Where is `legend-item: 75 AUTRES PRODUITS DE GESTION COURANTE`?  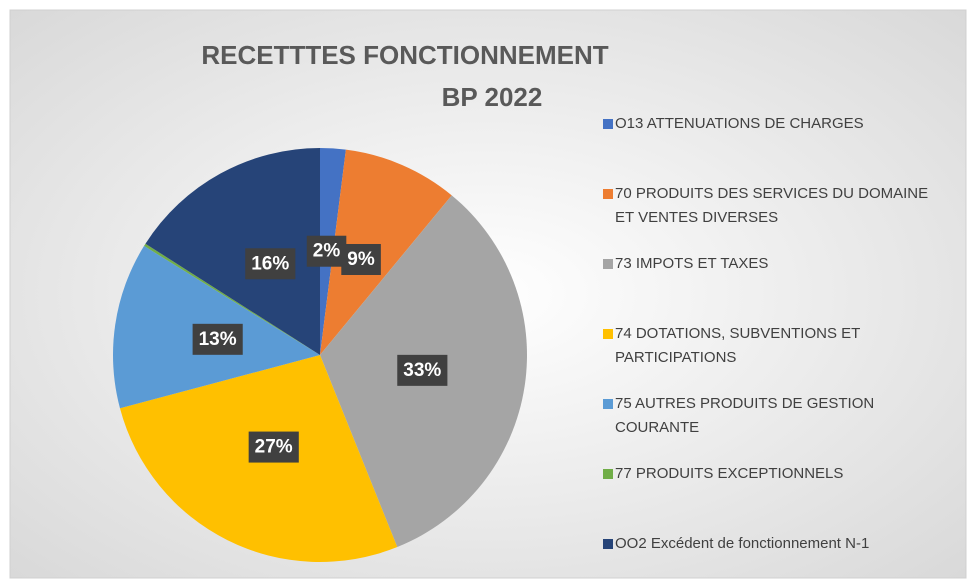
legend-item: 75 AUTRES PRODUITS DE GESTION COURANTE is located at coordinates (770, 416).